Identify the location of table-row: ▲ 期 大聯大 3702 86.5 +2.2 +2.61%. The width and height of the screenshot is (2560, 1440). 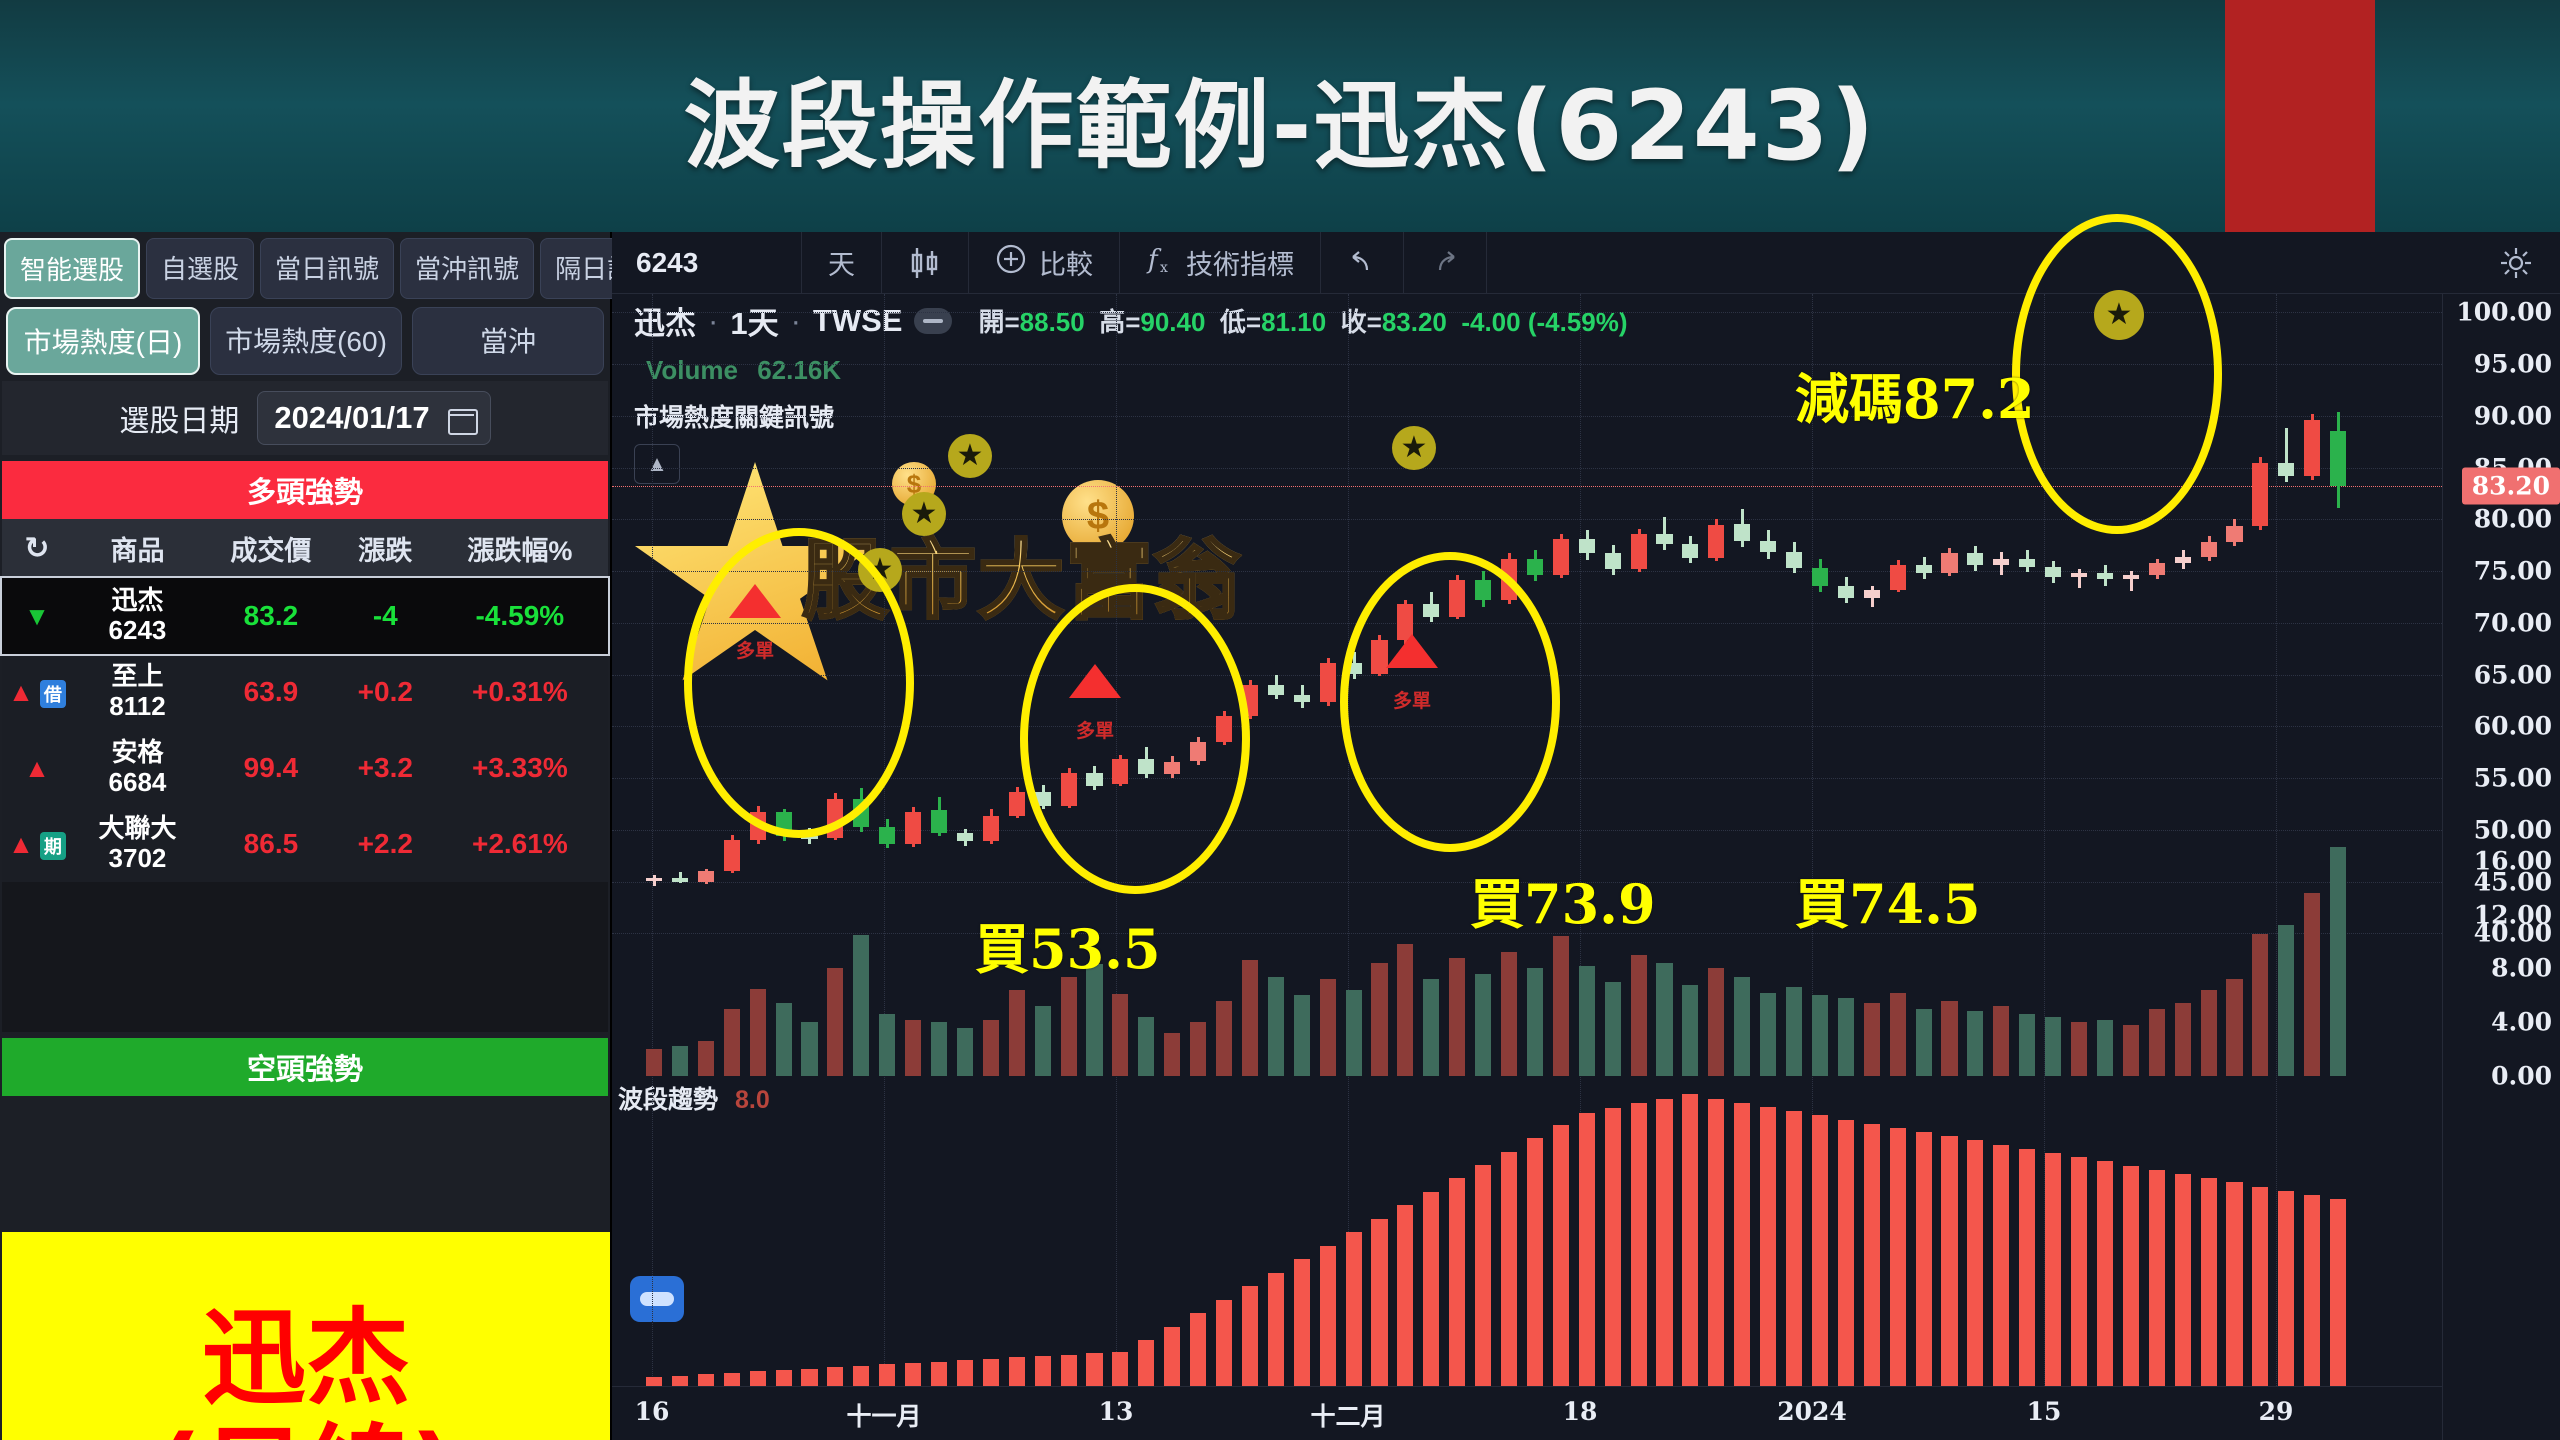
(305, 844).